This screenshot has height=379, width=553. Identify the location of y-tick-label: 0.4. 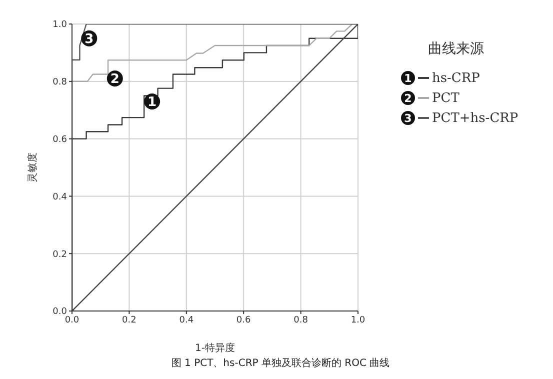
(60, 197).